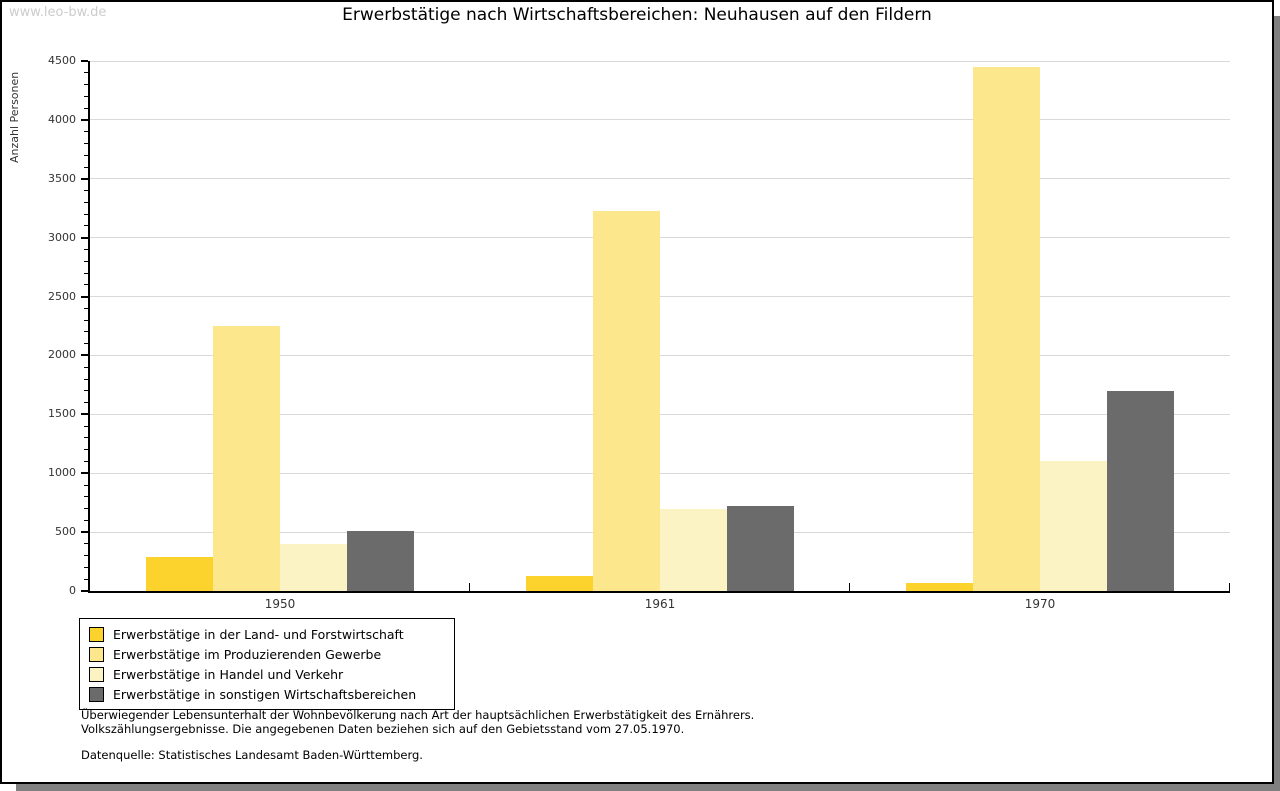  What do you see at coordinates (62, 296) in the screenshot?
I see `y-tick-label: 2500` at bounding box center [62, 296].